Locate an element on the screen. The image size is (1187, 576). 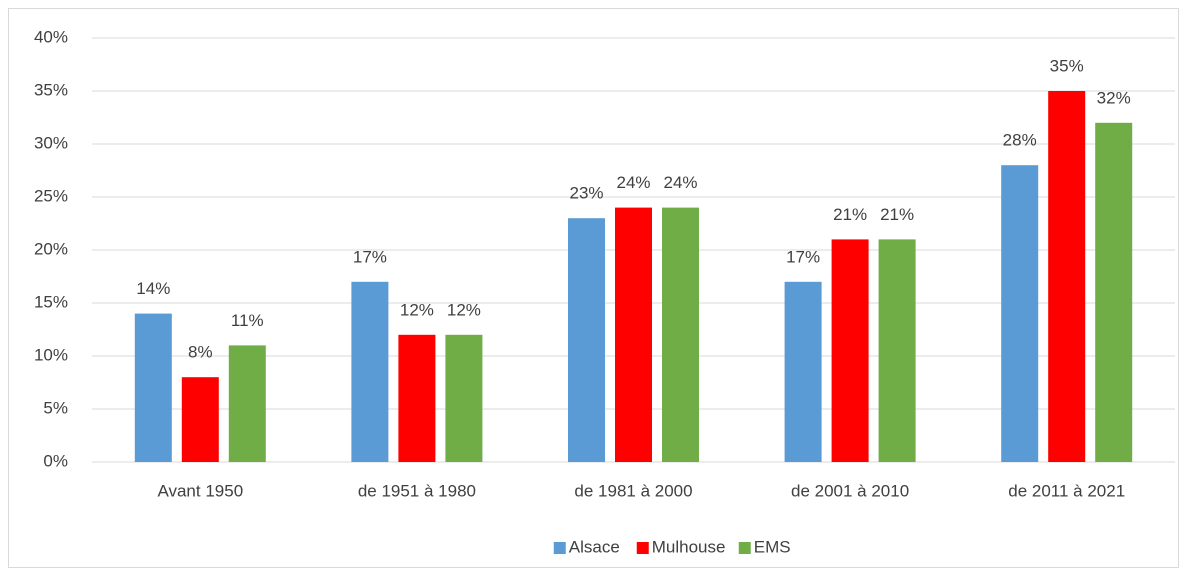
legend-label: EMS is located at coordinates (772, 546).